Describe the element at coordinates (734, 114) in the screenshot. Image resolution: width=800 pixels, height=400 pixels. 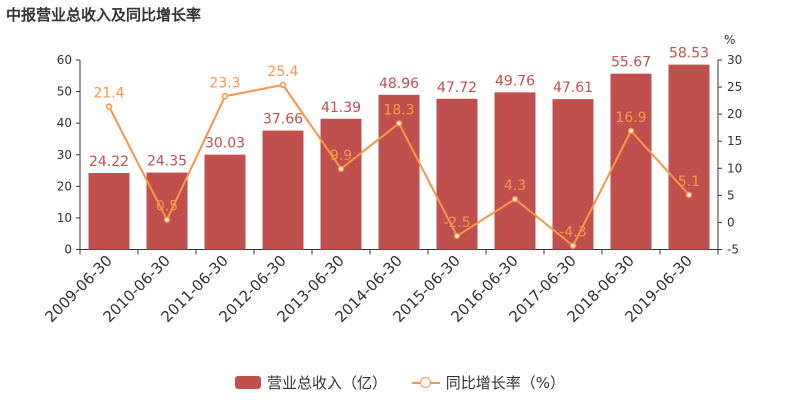
I see `right-tick-label: 20` at that location.